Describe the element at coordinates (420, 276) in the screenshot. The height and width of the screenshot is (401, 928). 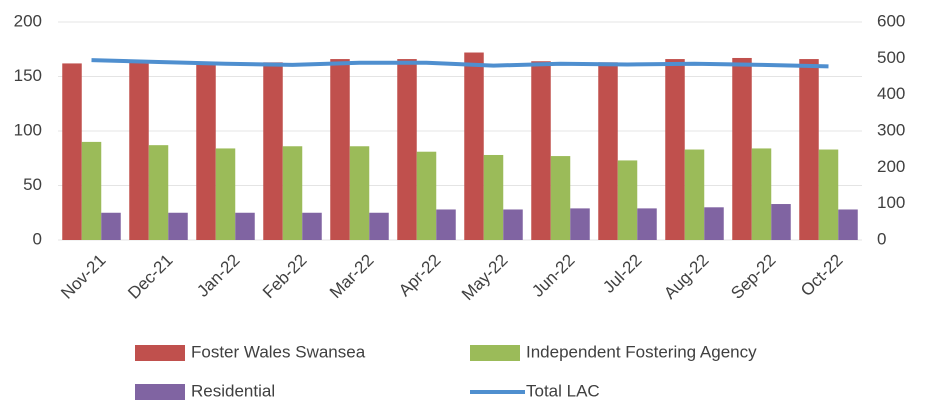
I see `x-tick-label: Apr-22` at that location.